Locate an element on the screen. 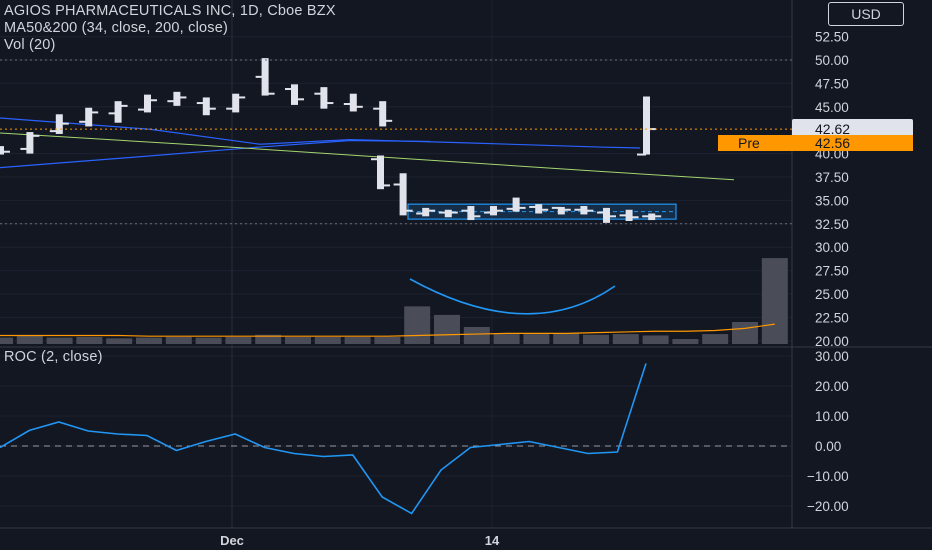  volume-arc-drawing is located at coordinates (512, 296).